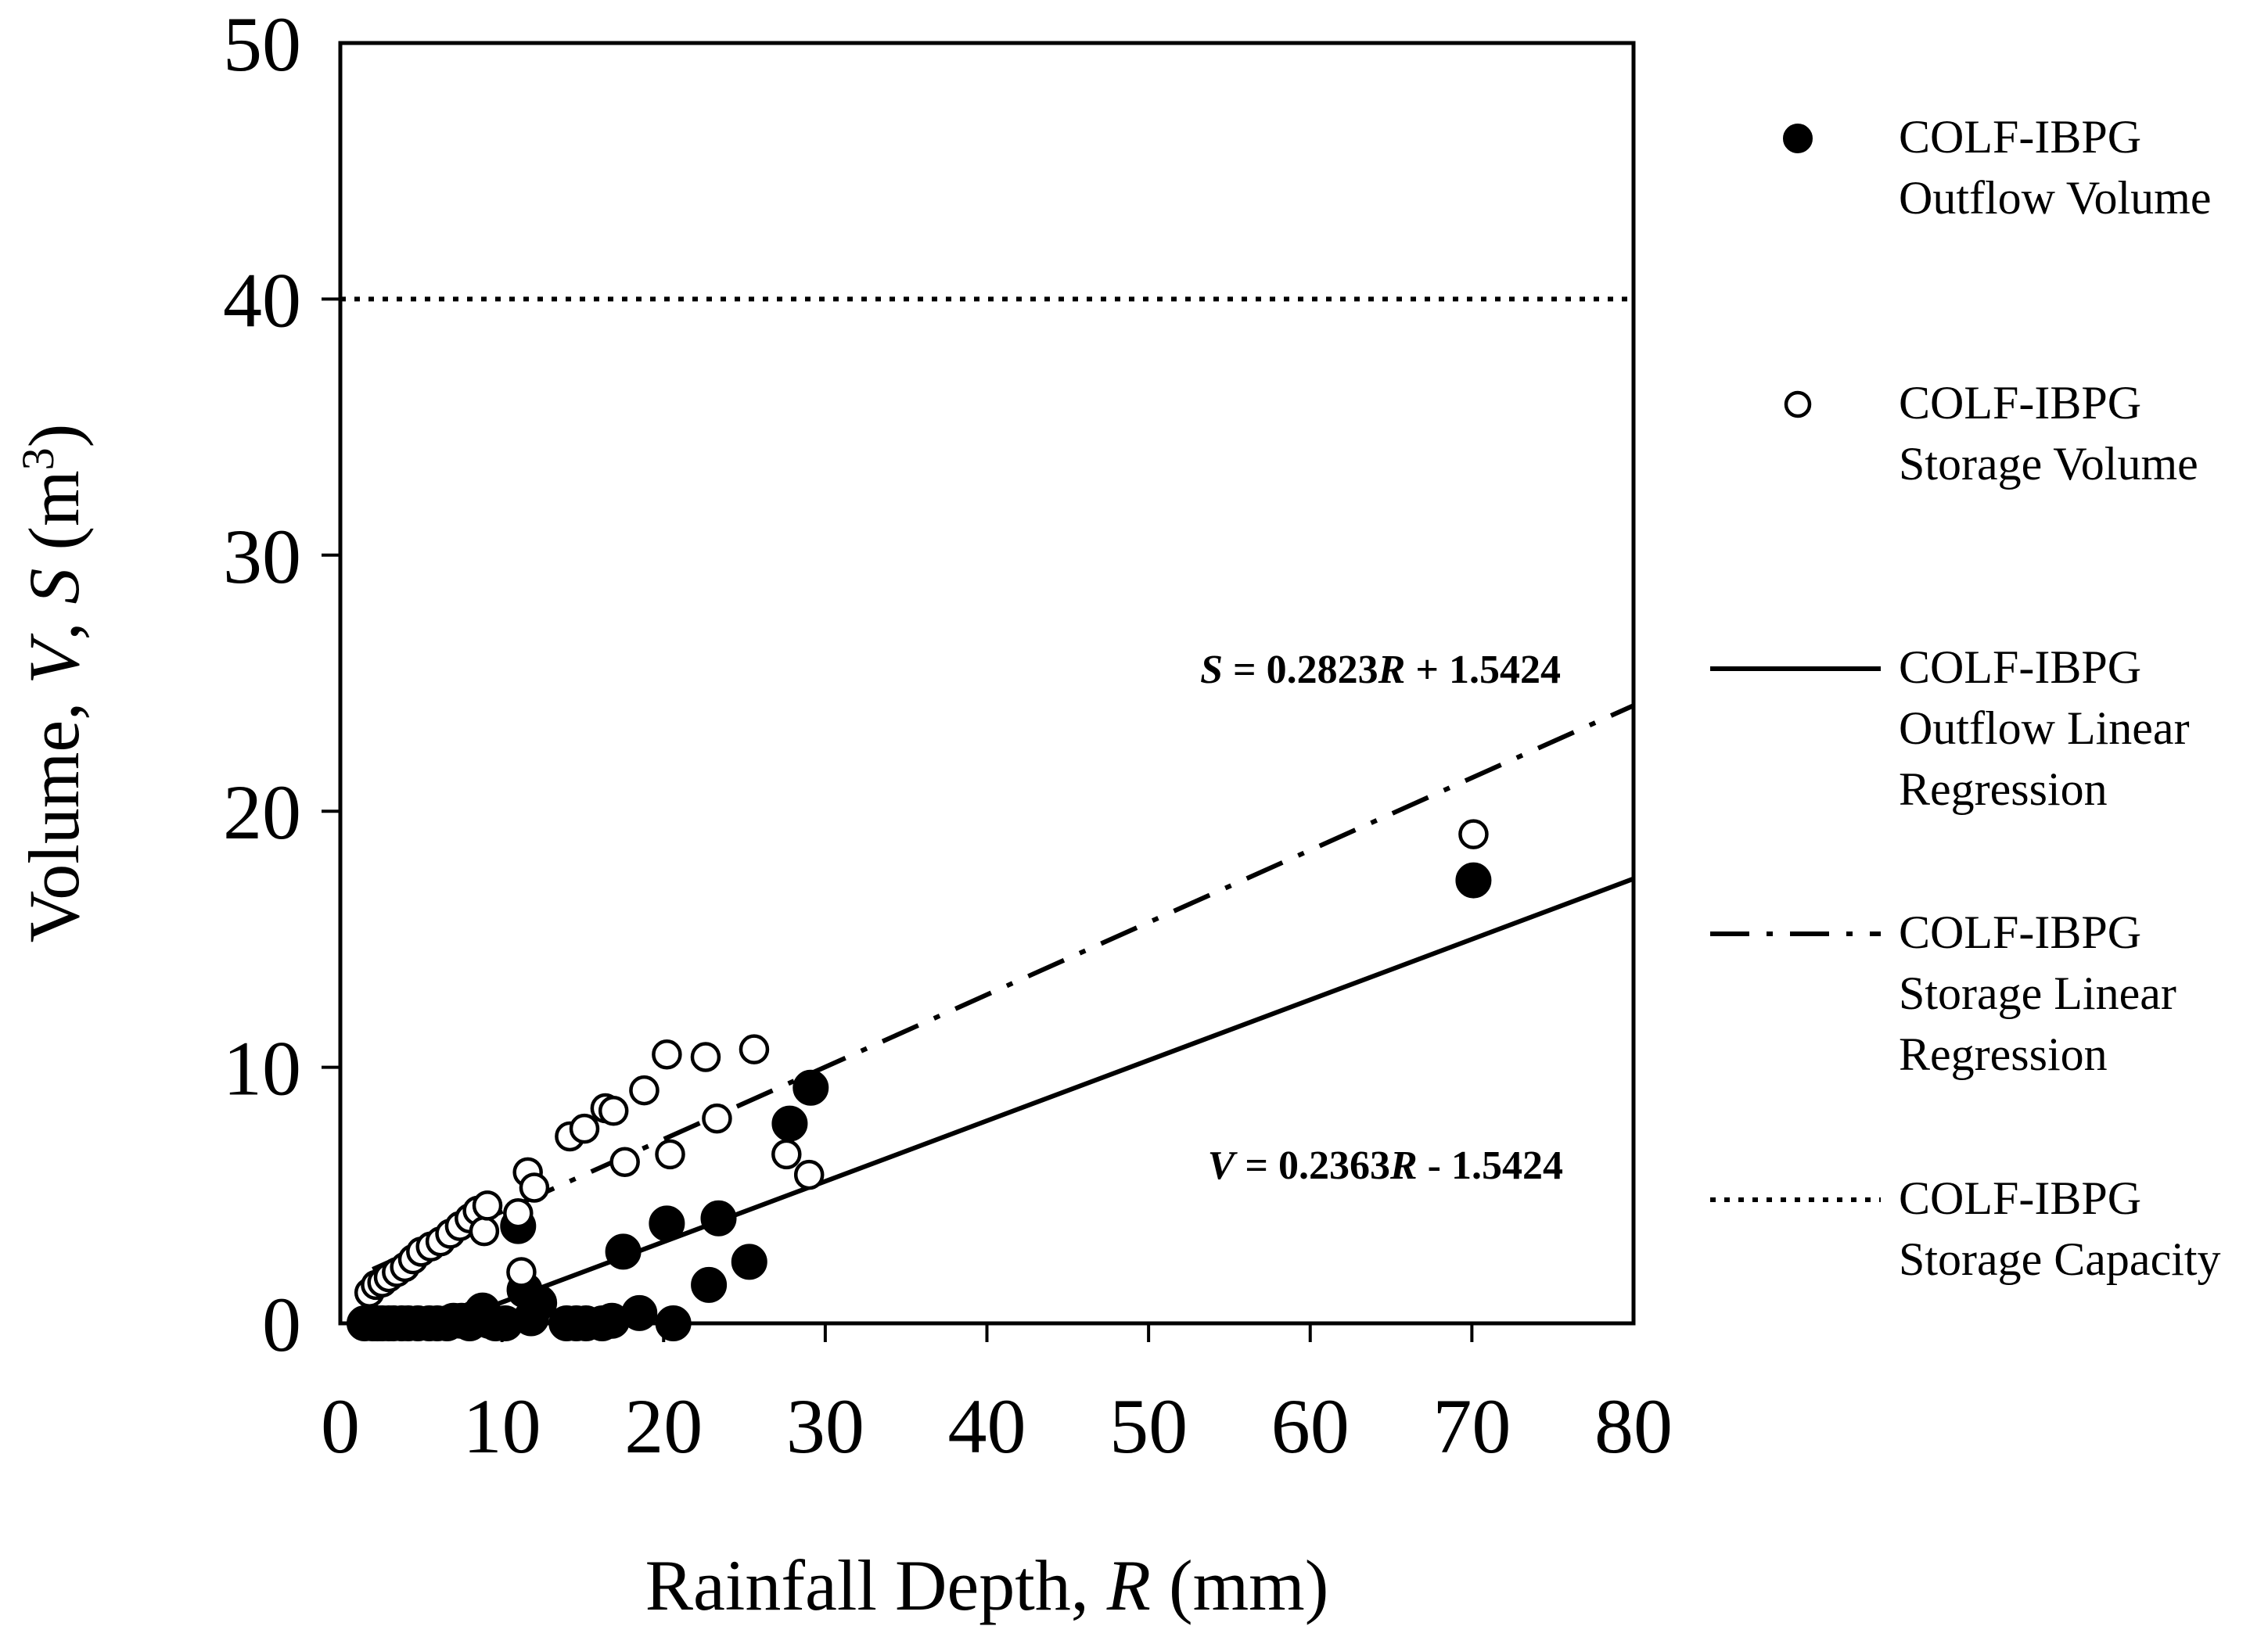 The image size is (2268, 1644). I want to click on legend-item: COLF-IBPG Storage Capacity, so click(1966, 1228).